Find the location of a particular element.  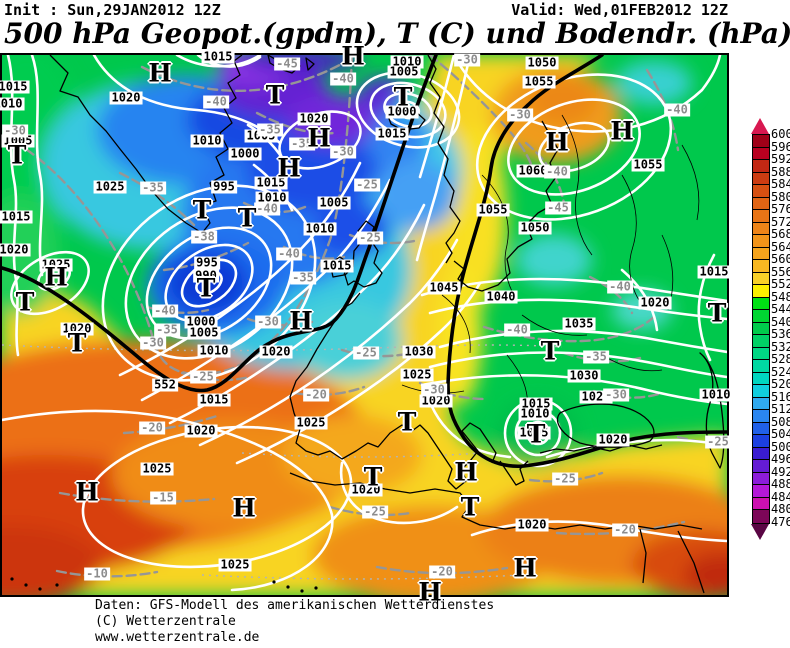

legend-arrow-up-icon is located at coordinates (760, 126).